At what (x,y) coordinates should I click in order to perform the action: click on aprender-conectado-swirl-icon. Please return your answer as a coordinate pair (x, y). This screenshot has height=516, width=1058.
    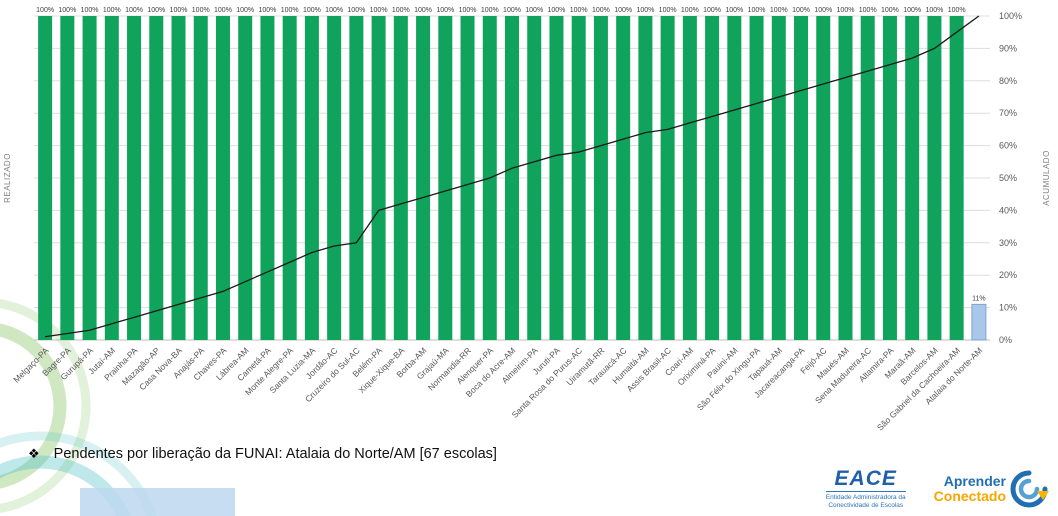
    Looking at the image, I should click on (1029, 489).